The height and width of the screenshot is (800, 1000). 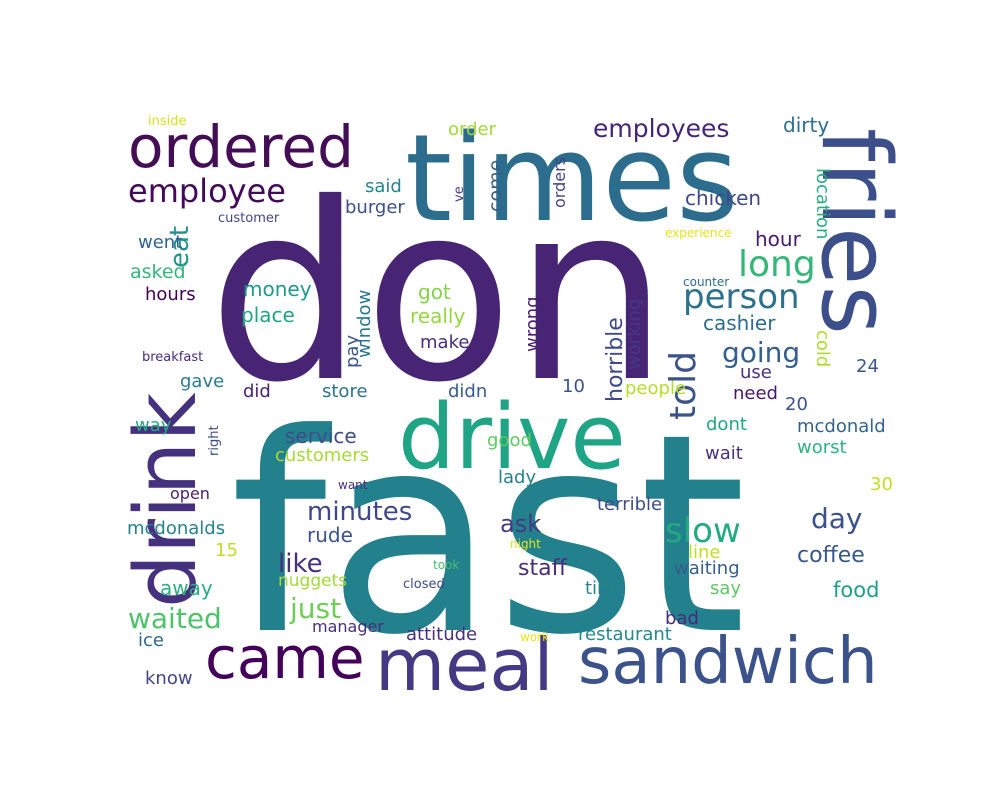 What do you see at coordinates (573, 386) in the screenshot?
I see `word: 10` at bounding box center [573, 386].